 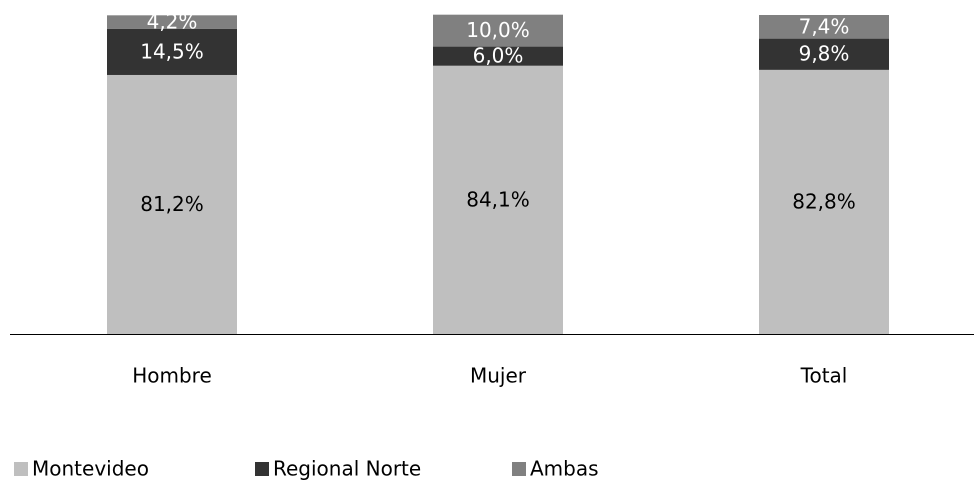 What do you see at coordinates (824, 376) in the screenshot?
I see `x-tick-label: Total` at bounding box center [824, 376].